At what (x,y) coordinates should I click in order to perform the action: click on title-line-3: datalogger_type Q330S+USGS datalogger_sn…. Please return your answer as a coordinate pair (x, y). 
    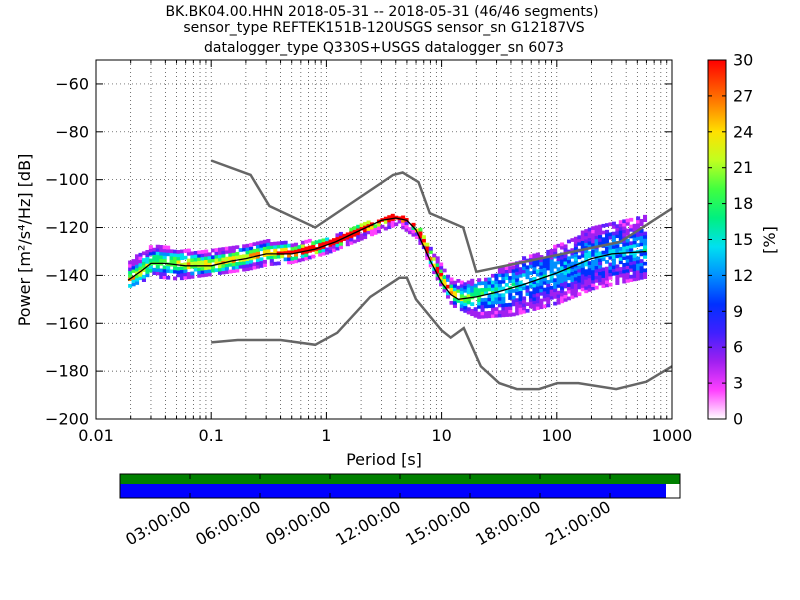
    Looking at the image, I should click on (384, 48).